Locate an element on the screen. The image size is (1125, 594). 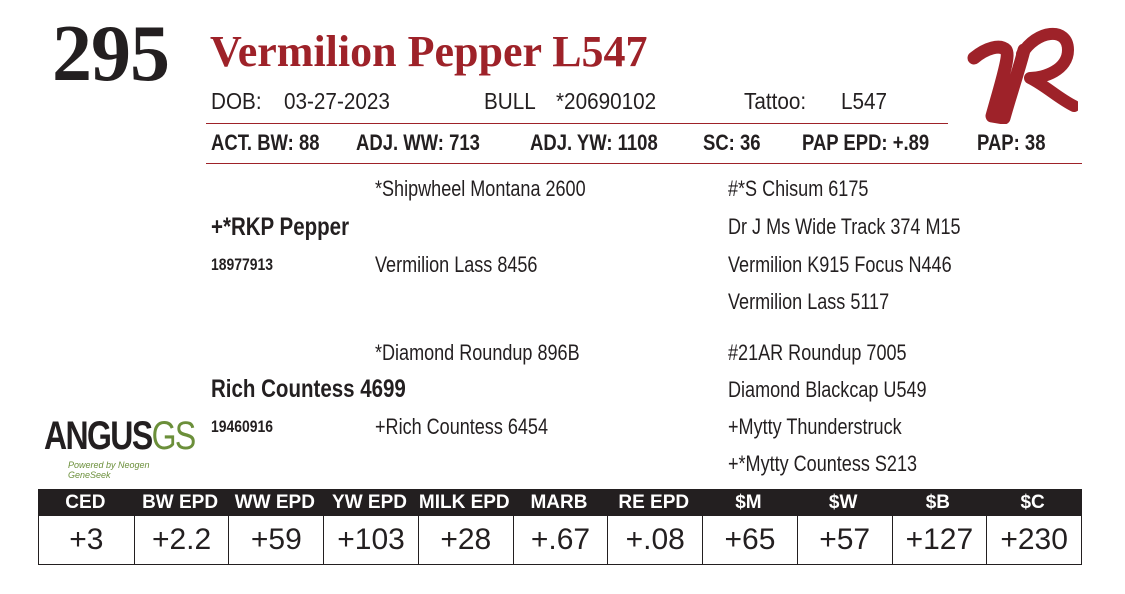
epd-header-cell: CED is located at coordinates (85, 502).